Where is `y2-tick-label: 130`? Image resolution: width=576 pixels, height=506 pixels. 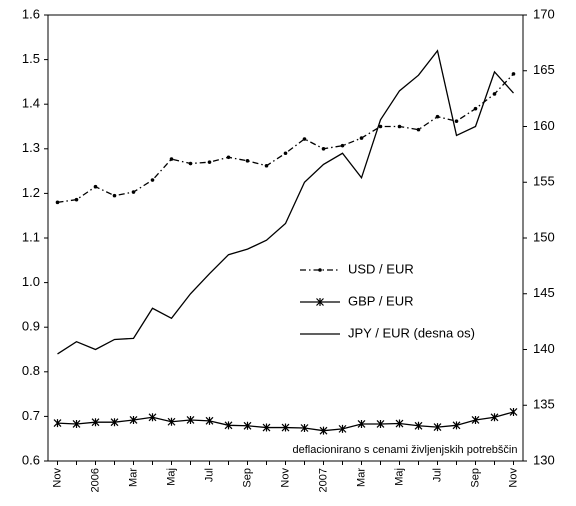
y2-tick-label: 130 is located at coordinates (544, 459).